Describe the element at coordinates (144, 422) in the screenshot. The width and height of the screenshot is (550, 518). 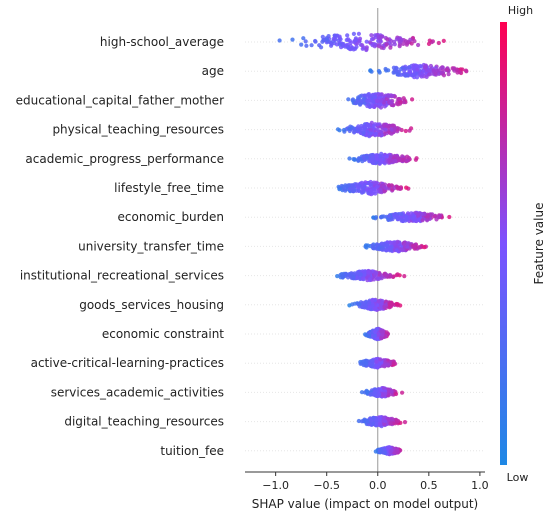
I see `feature-label: digital_teaching_resources` at that location.